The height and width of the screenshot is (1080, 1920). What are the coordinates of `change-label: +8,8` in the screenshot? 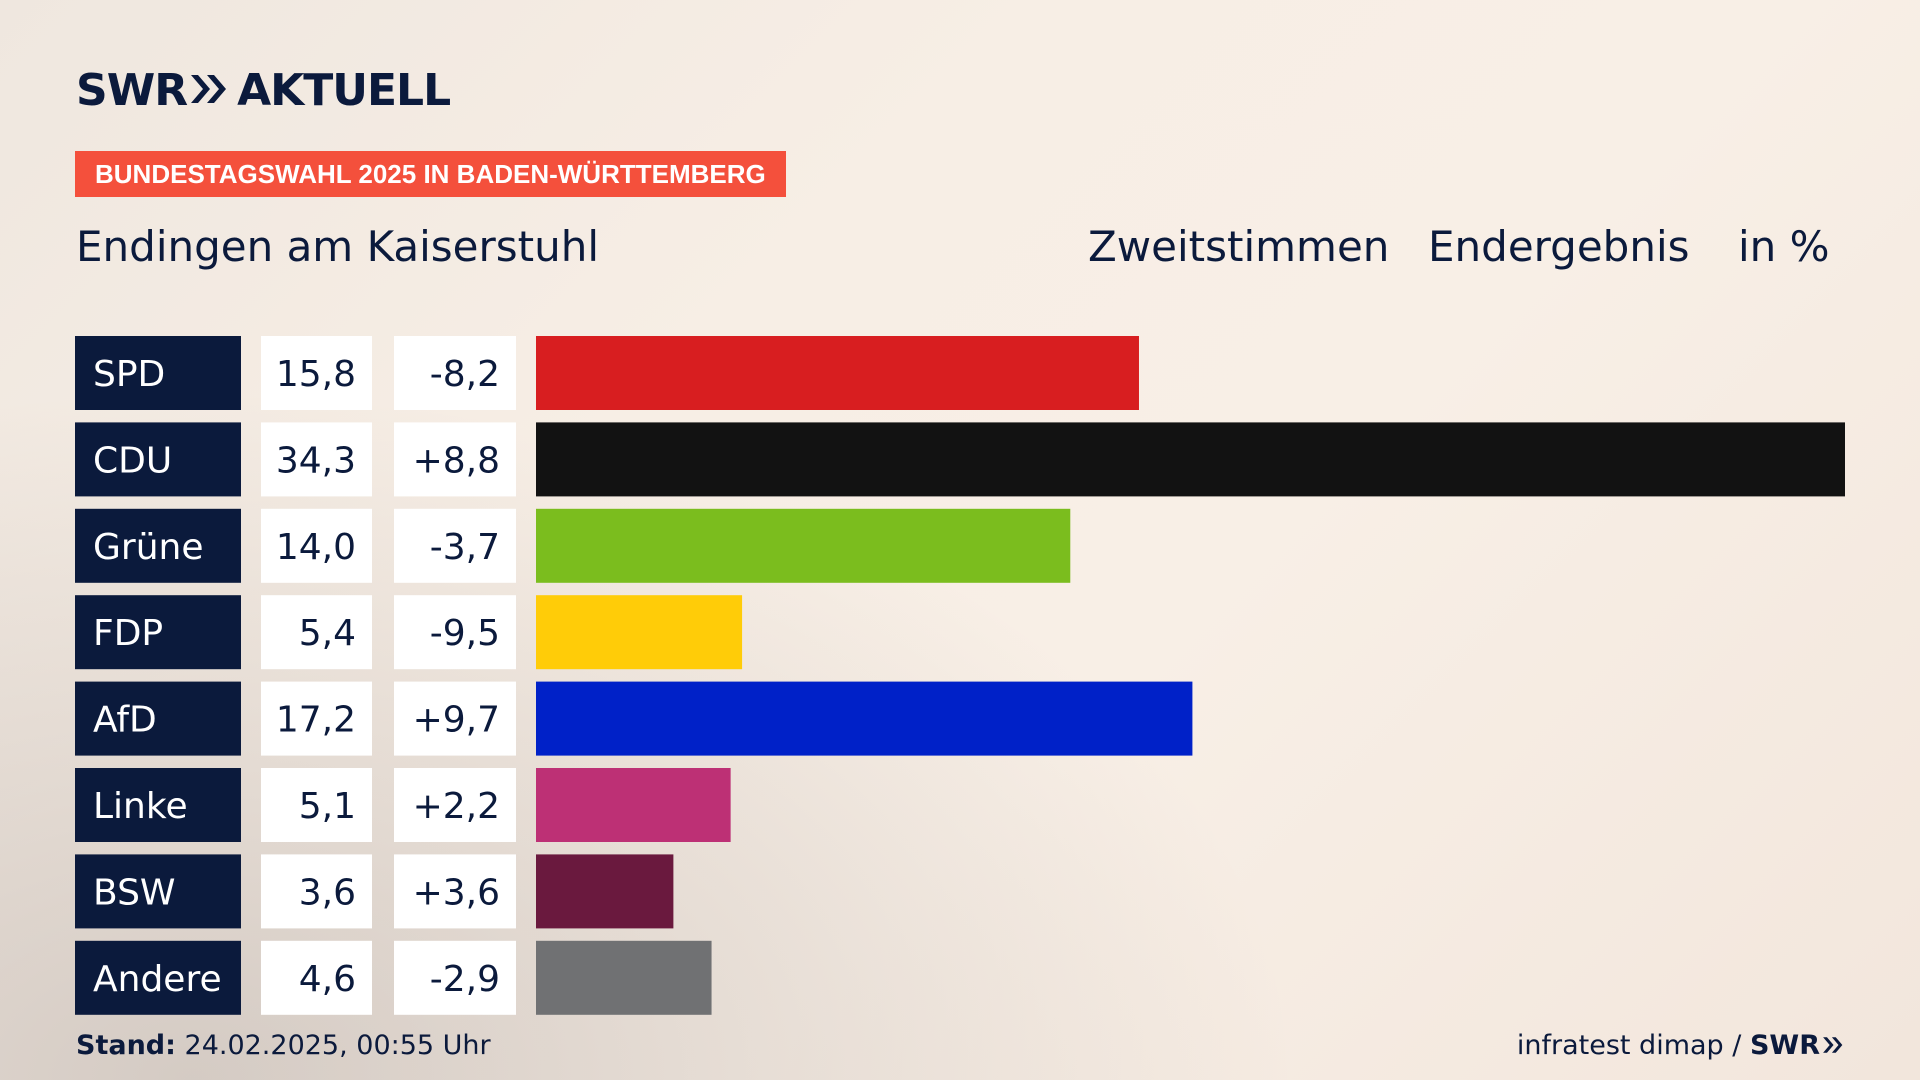 It's located at (456, 460).